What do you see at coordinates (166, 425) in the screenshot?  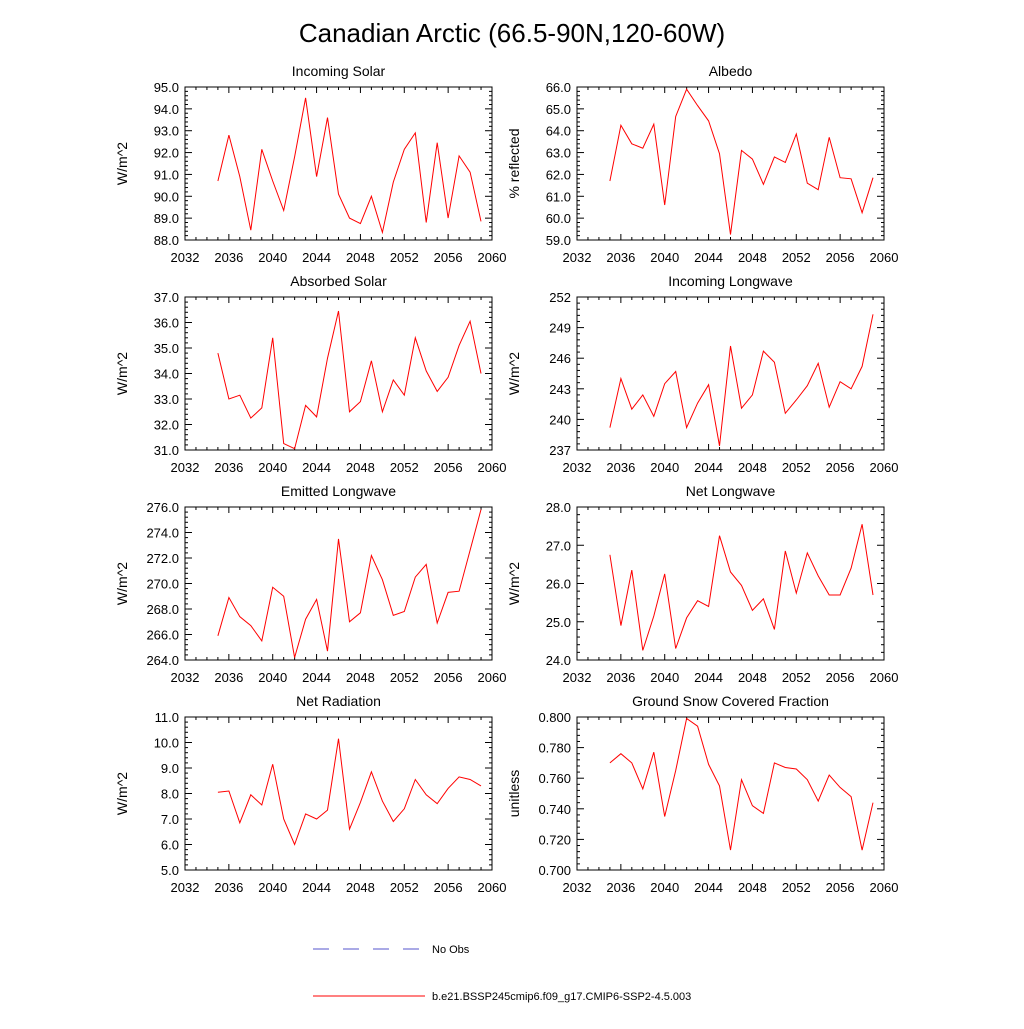 I see `y-tick-label: 32.0` at bounding box center [166, 425].